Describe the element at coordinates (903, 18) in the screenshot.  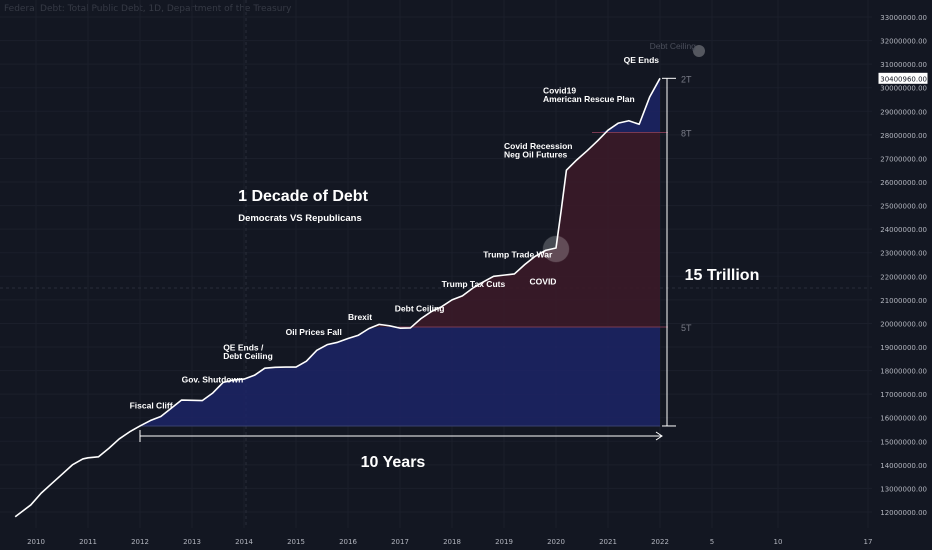
I see `y-tick-label: 33000000.00` at that location.